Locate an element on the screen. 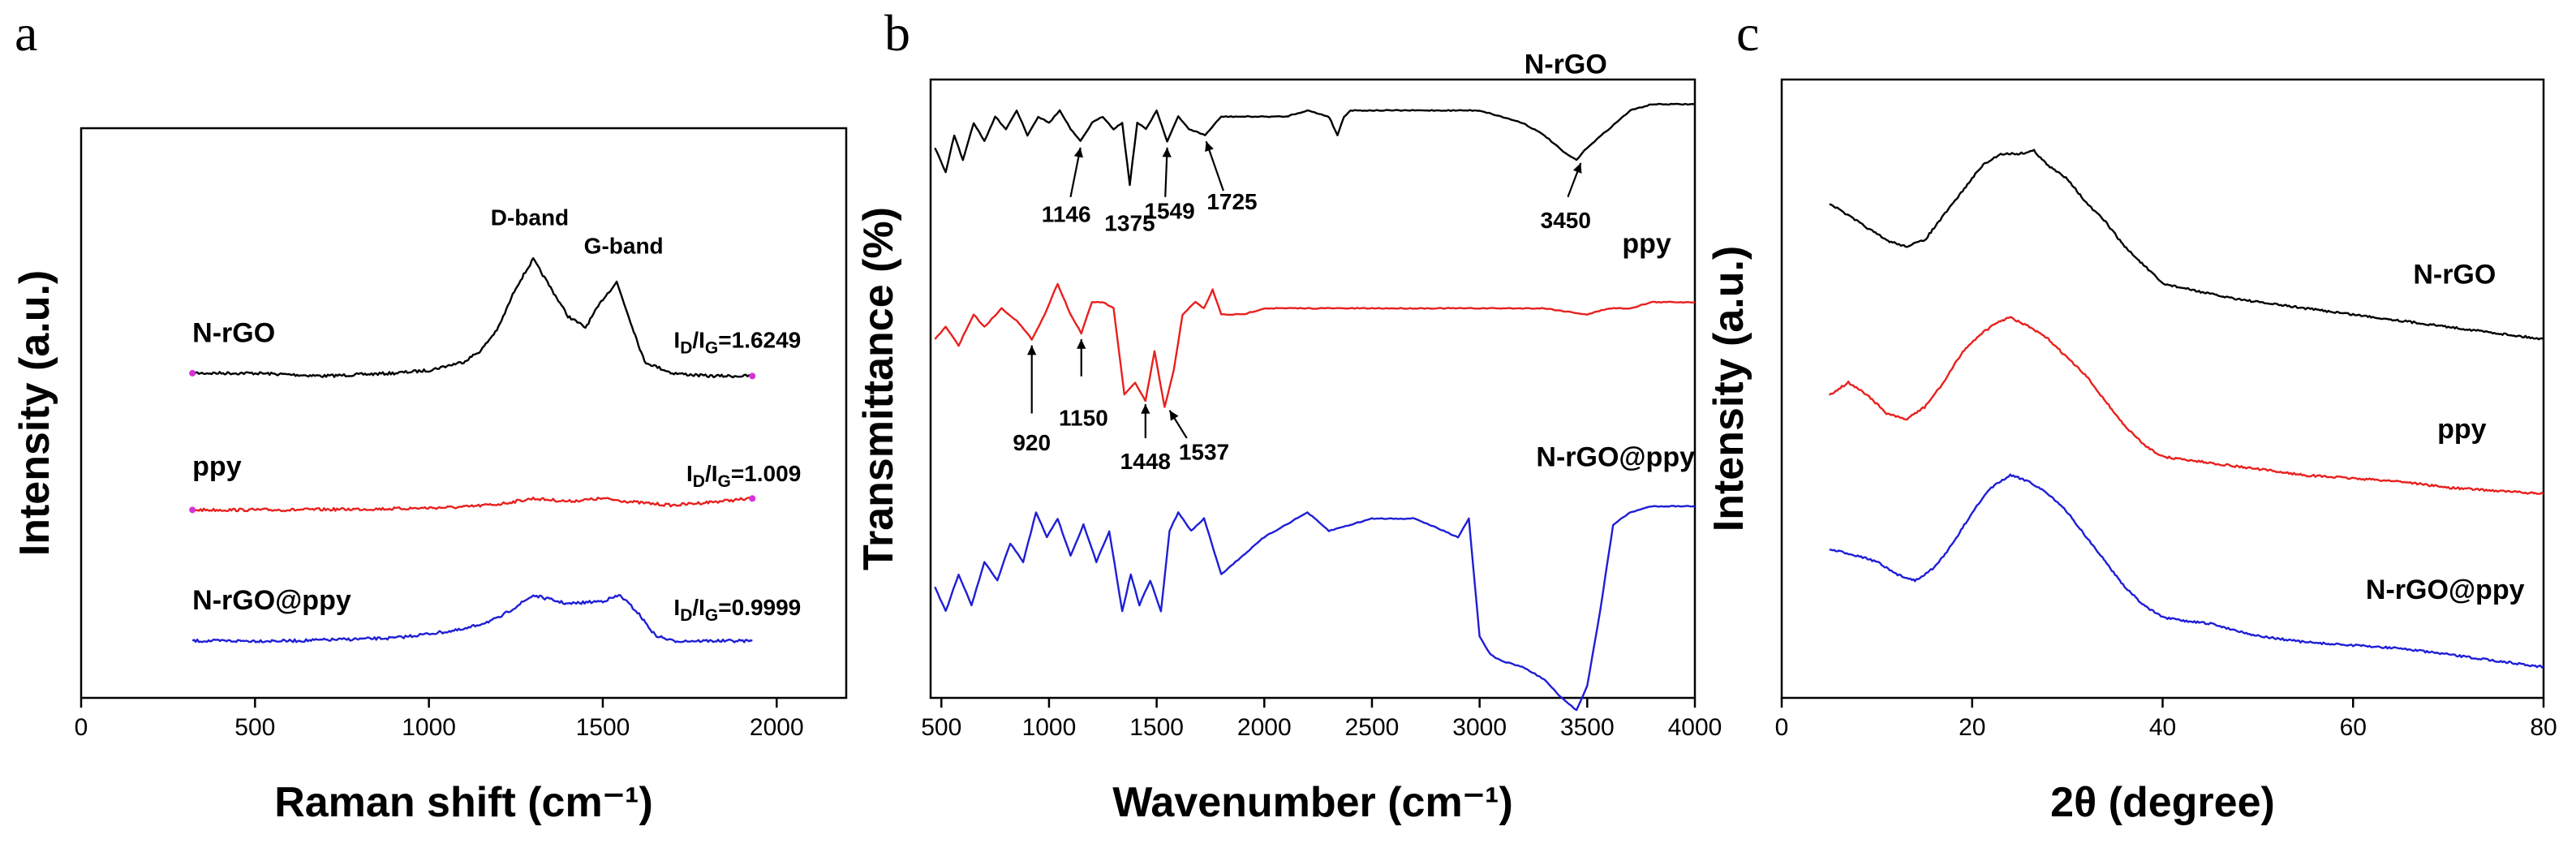 This screenshot has height=848, width=2576. x-tick-label: 60 is located at coordinates (2353, 727).